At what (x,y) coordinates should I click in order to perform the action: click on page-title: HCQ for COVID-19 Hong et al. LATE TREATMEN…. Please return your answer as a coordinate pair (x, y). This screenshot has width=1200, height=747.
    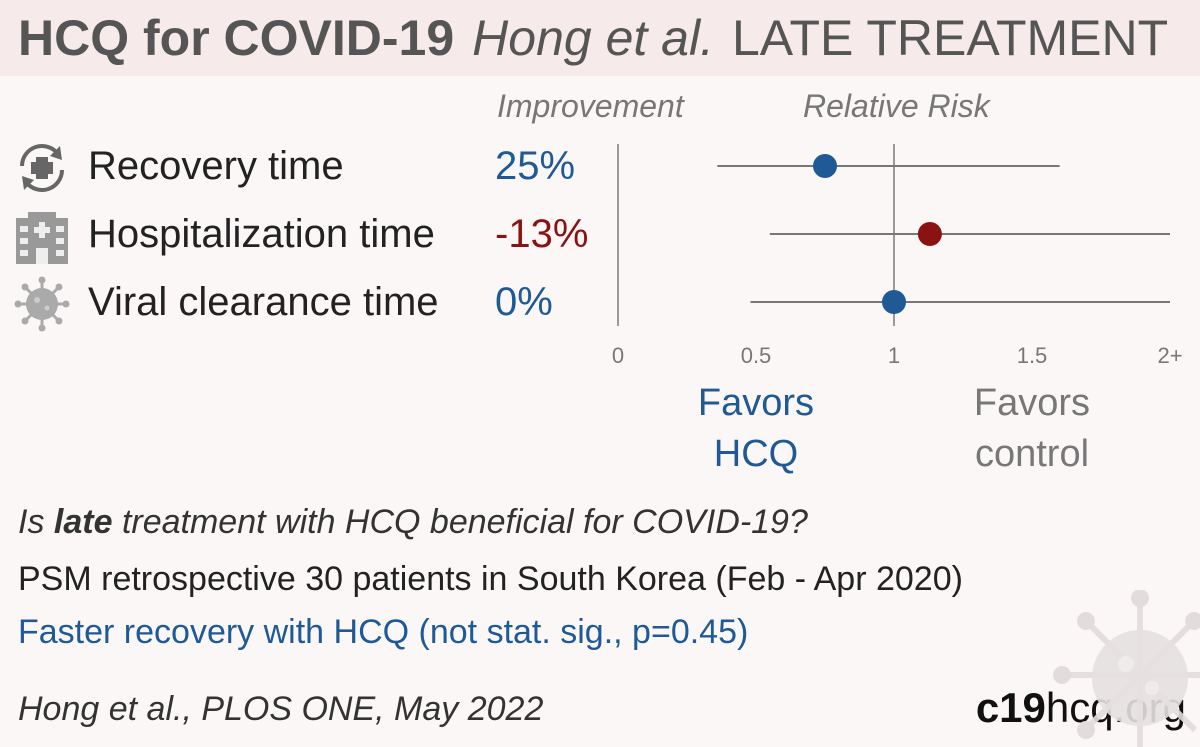
    Looking at the image, I should click on (593, 38).